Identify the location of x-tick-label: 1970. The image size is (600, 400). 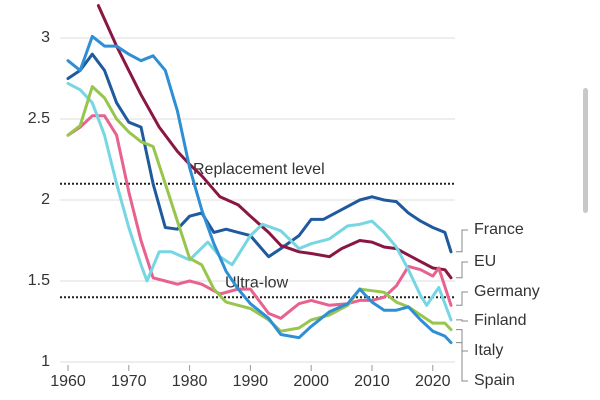
(129, 381).